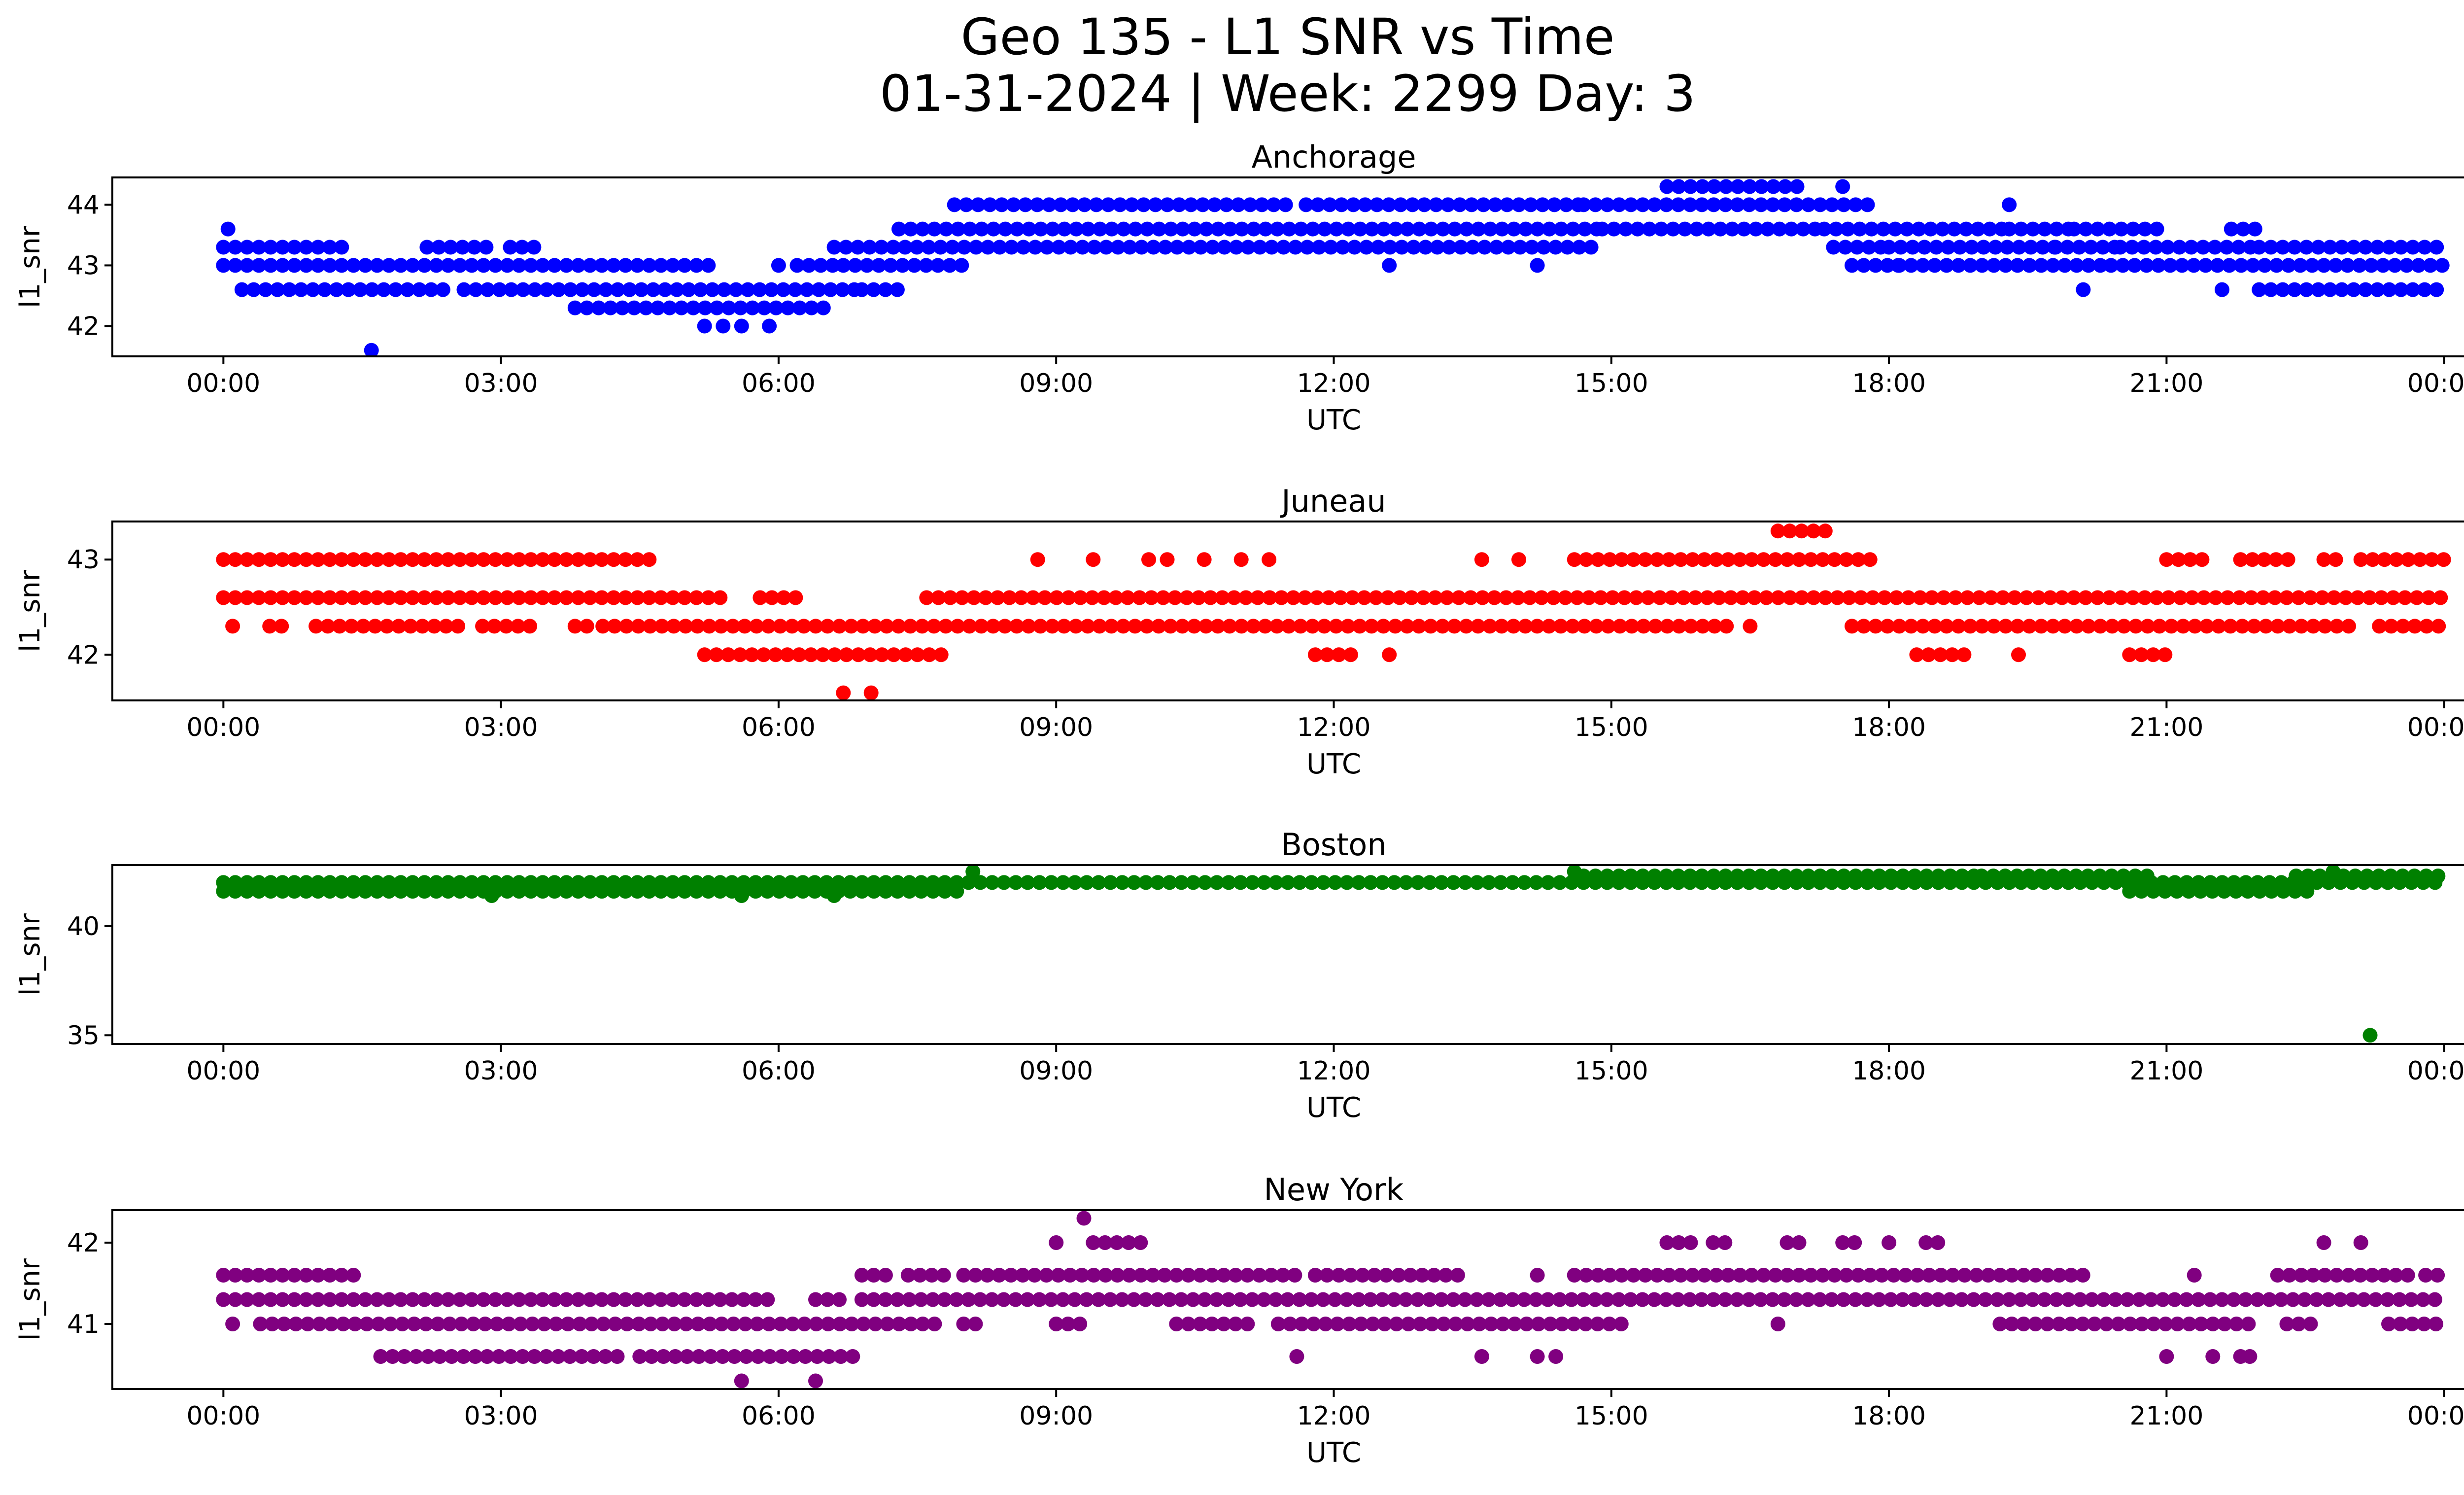  What do you see at coordinates (1889, 727) in the screenshot?
I see `x-tick-label: 18:00` at bounding box center [1889, 727].